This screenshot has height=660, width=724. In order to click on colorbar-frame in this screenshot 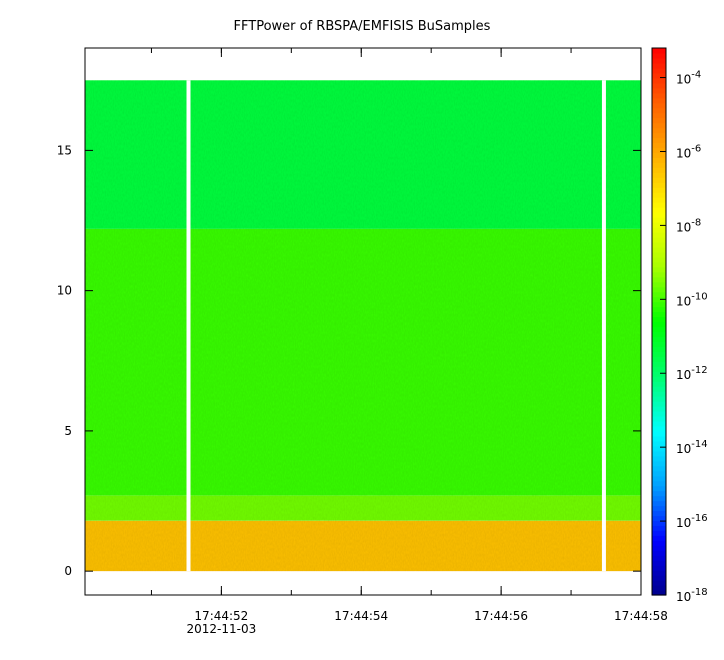, I will do `click(659, 321)`.